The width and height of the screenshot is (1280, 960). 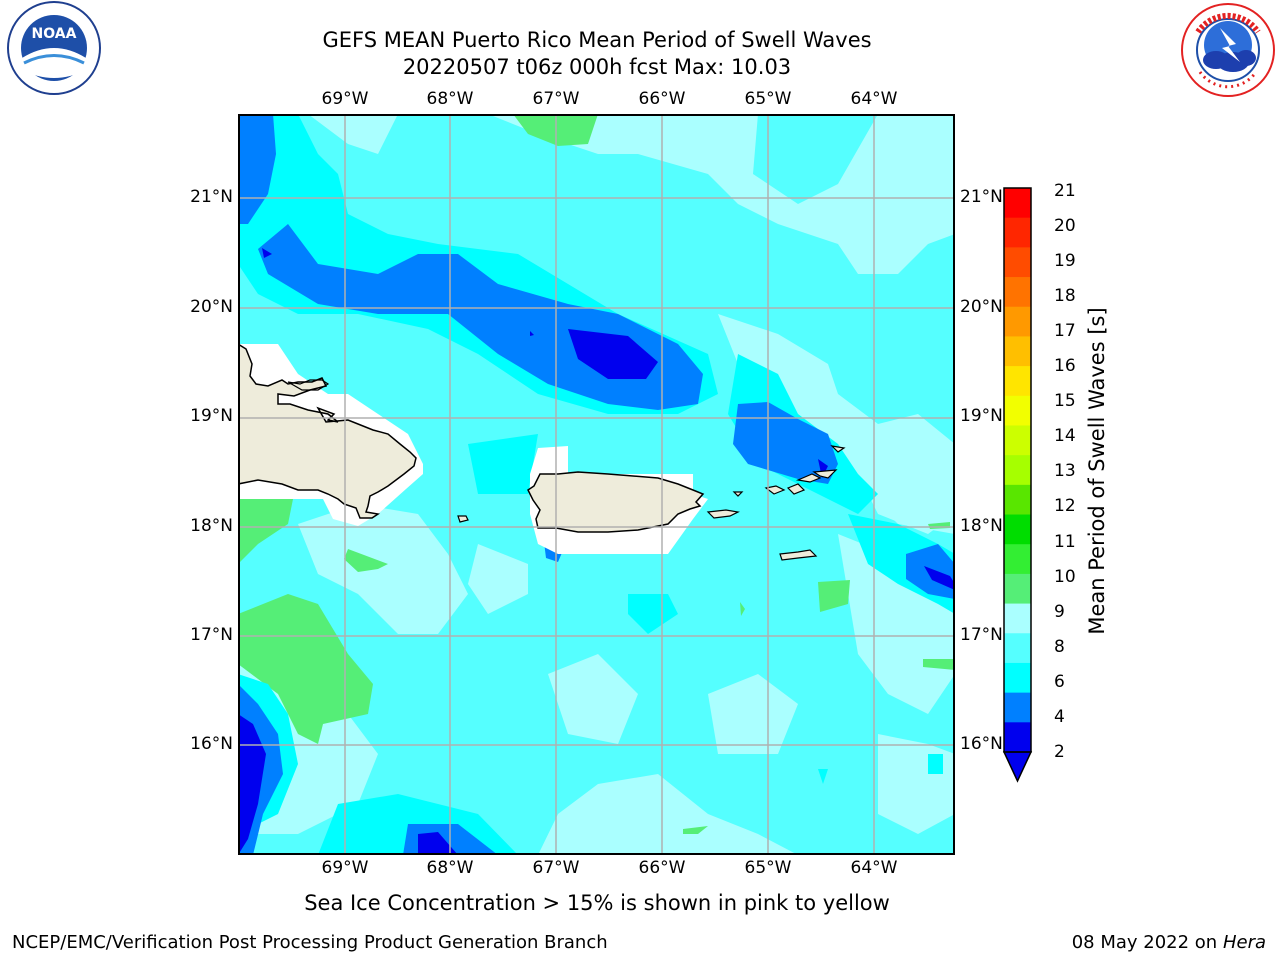 I want to click on nws-logo, so click(x=1228, y=50).